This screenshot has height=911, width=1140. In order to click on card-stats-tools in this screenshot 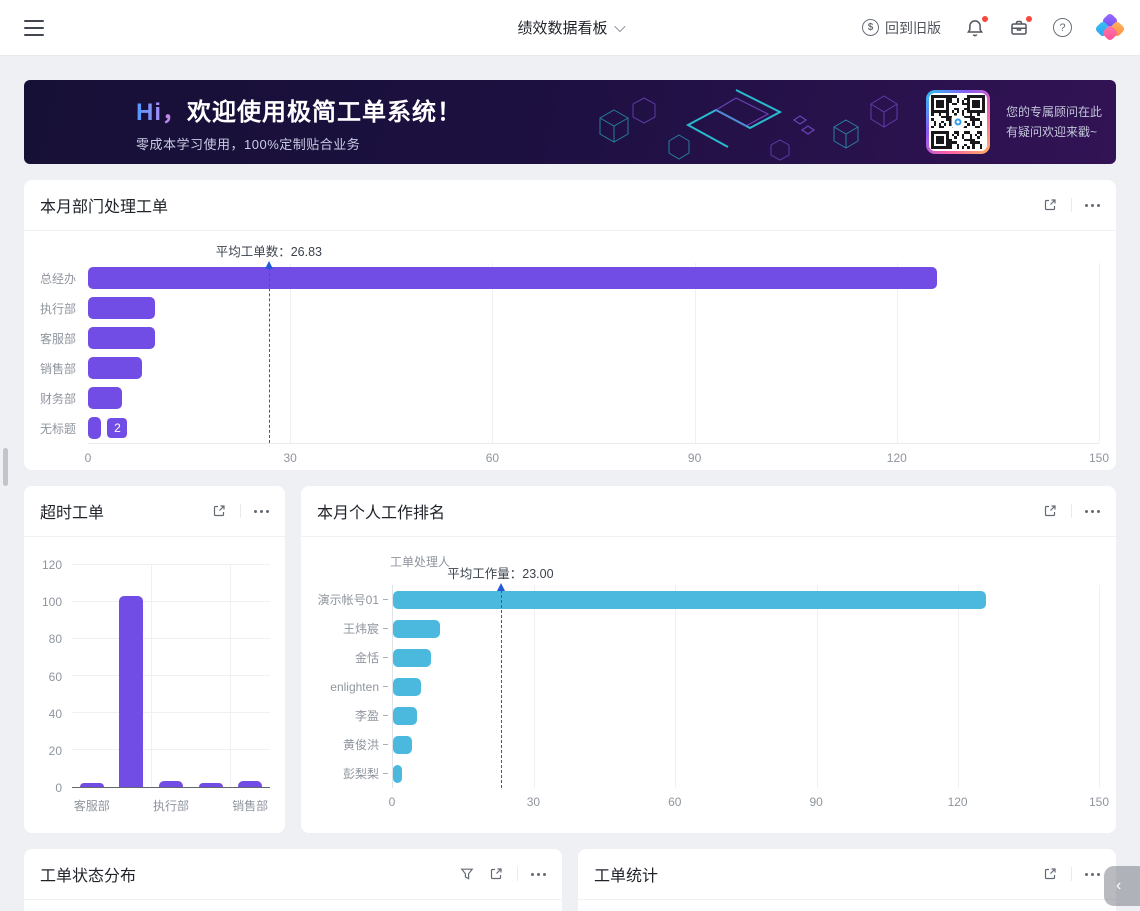, I will do `click(1071, 874)`.